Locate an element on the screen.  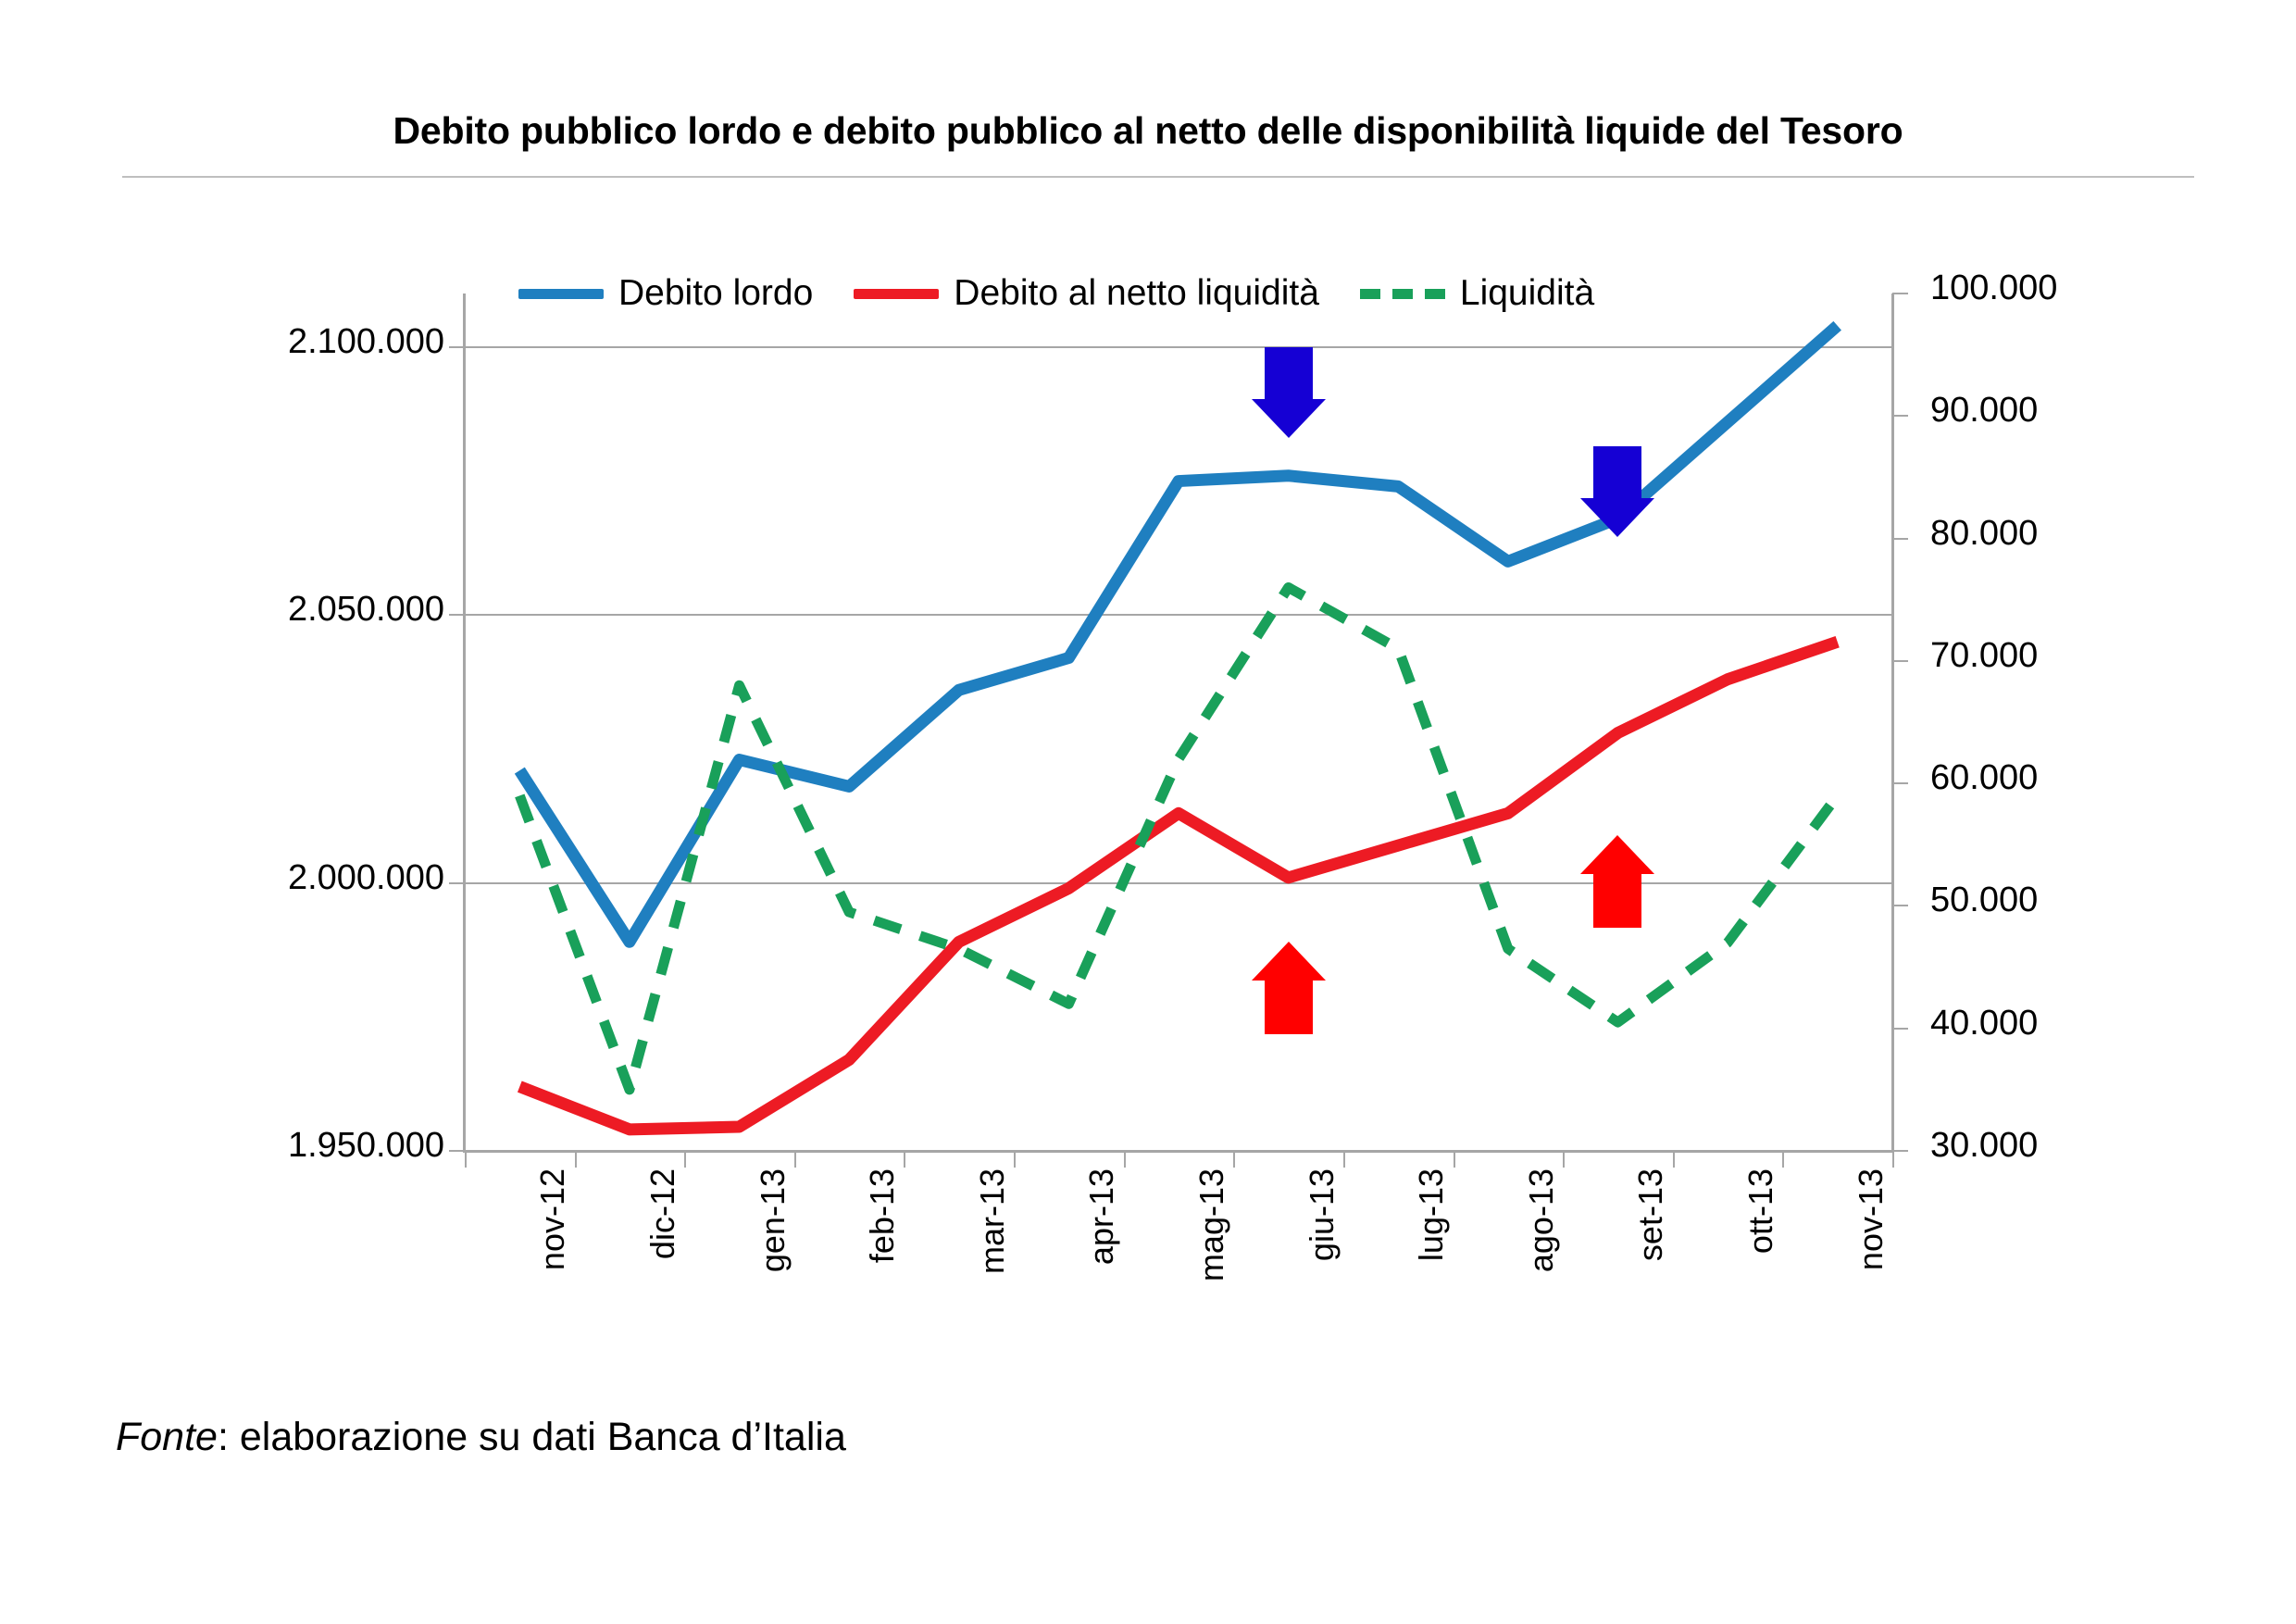
x-axis-label-nov-13: nov-13 is located at coordinates (1870, 1219).